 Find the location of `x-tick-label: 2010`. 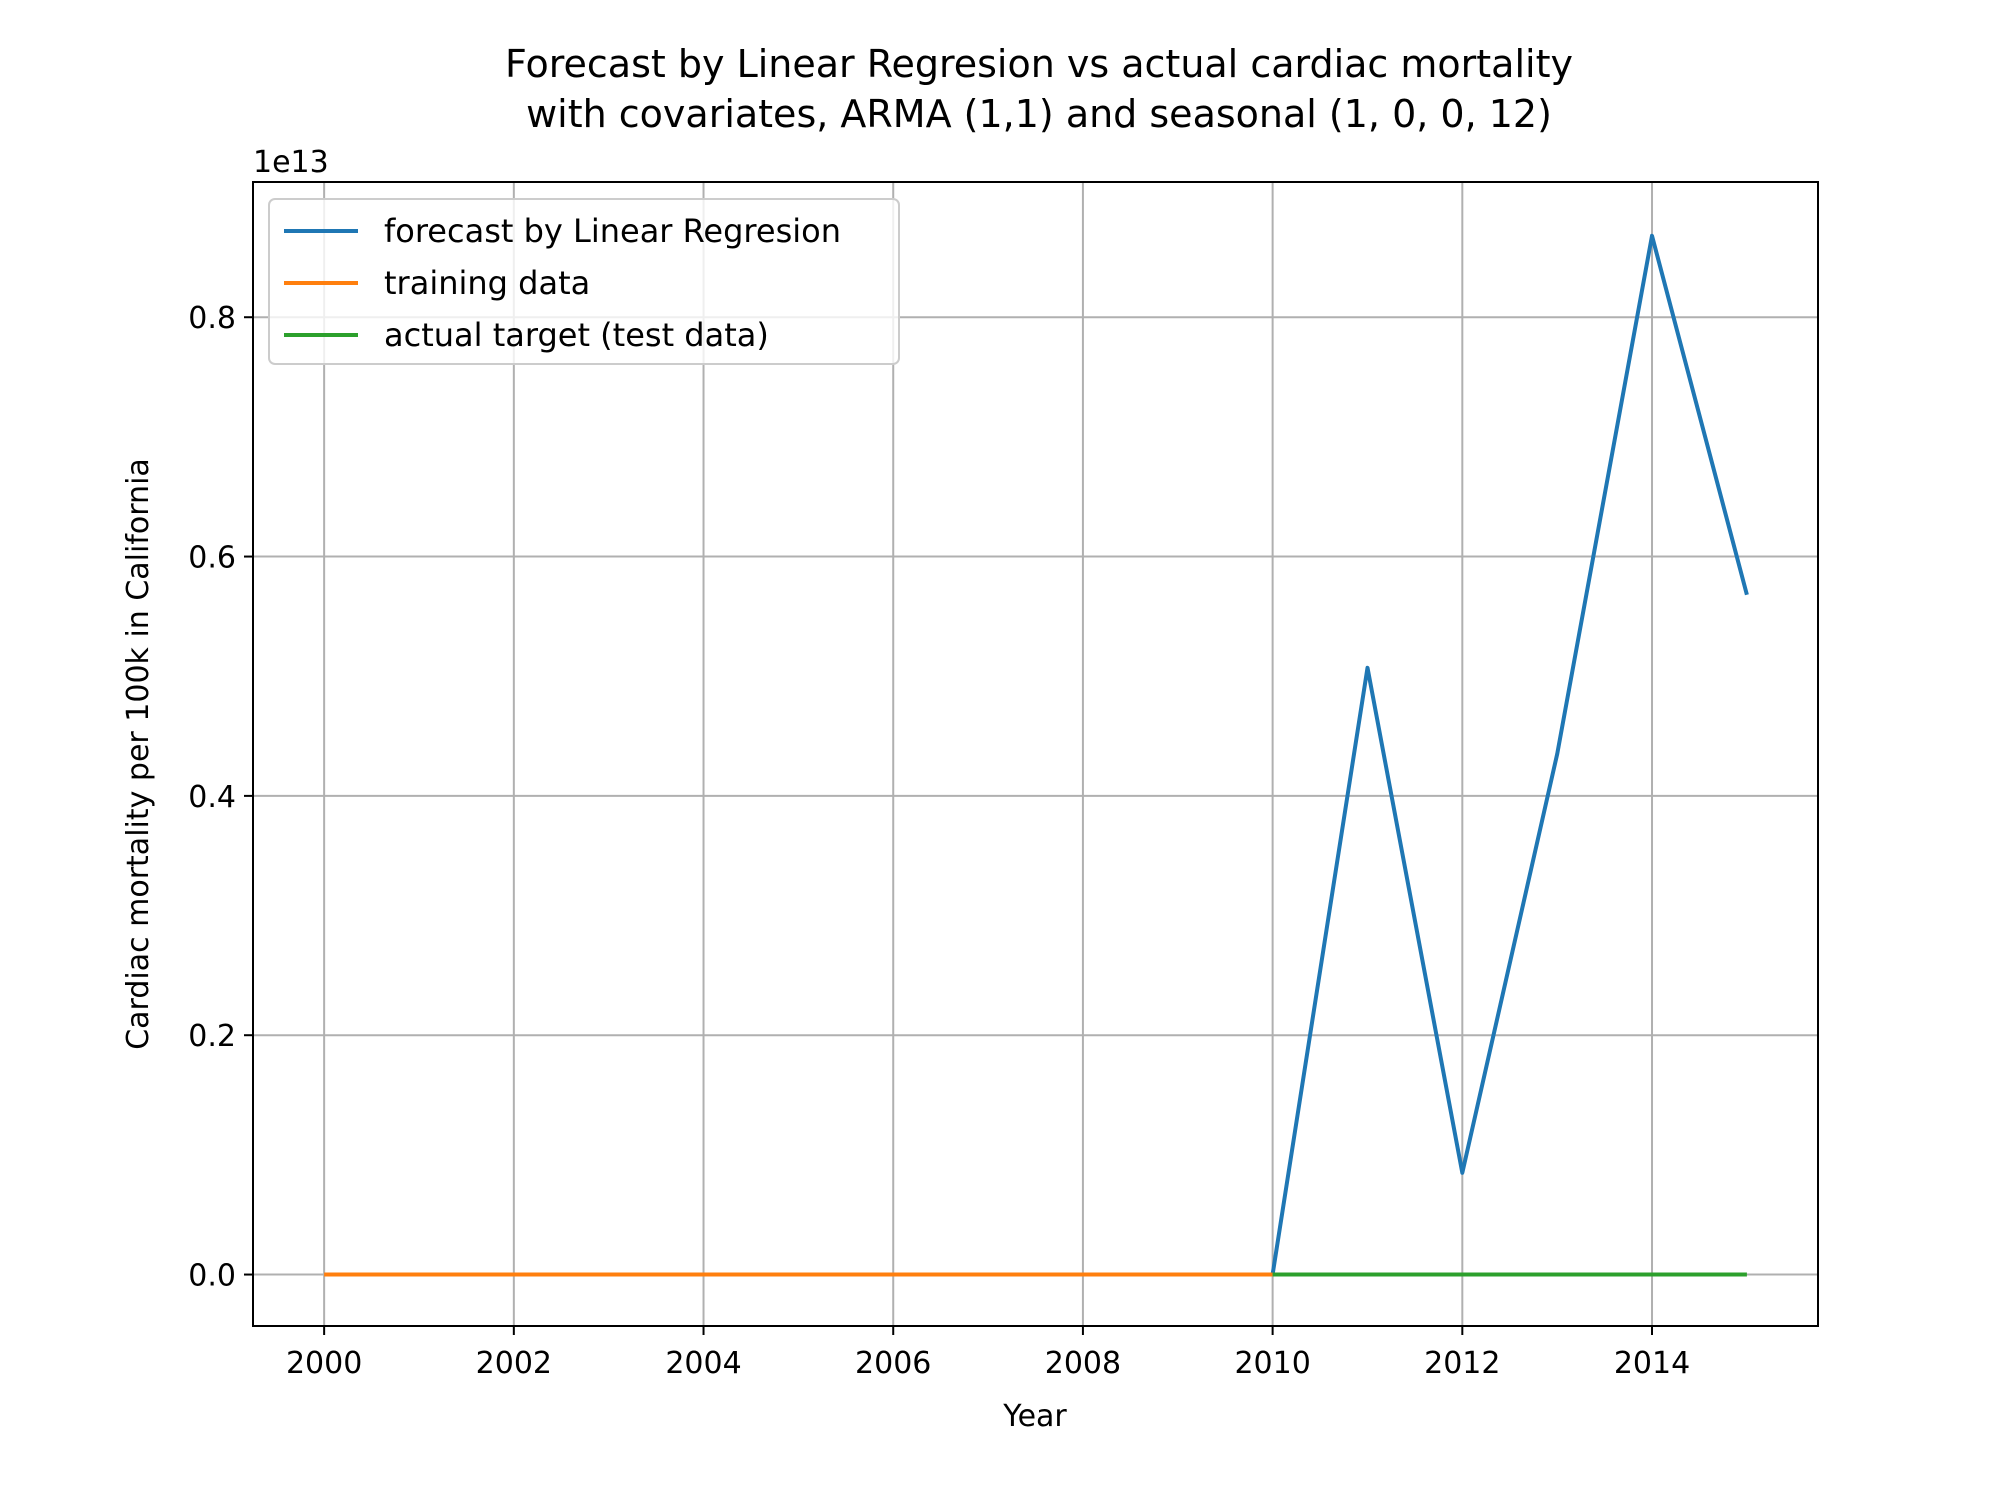

x-tick-label: 2010 is located at coordinates (1272, 1363).